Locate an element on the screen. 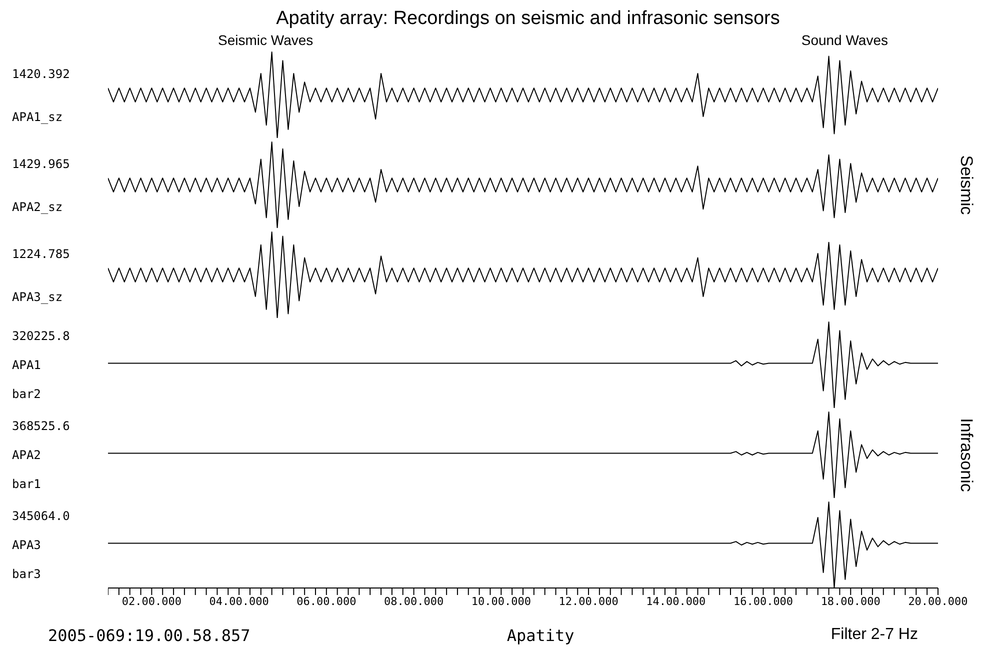 The image size is (997, 668). text: APA1 is located at coordinates (27, 365).